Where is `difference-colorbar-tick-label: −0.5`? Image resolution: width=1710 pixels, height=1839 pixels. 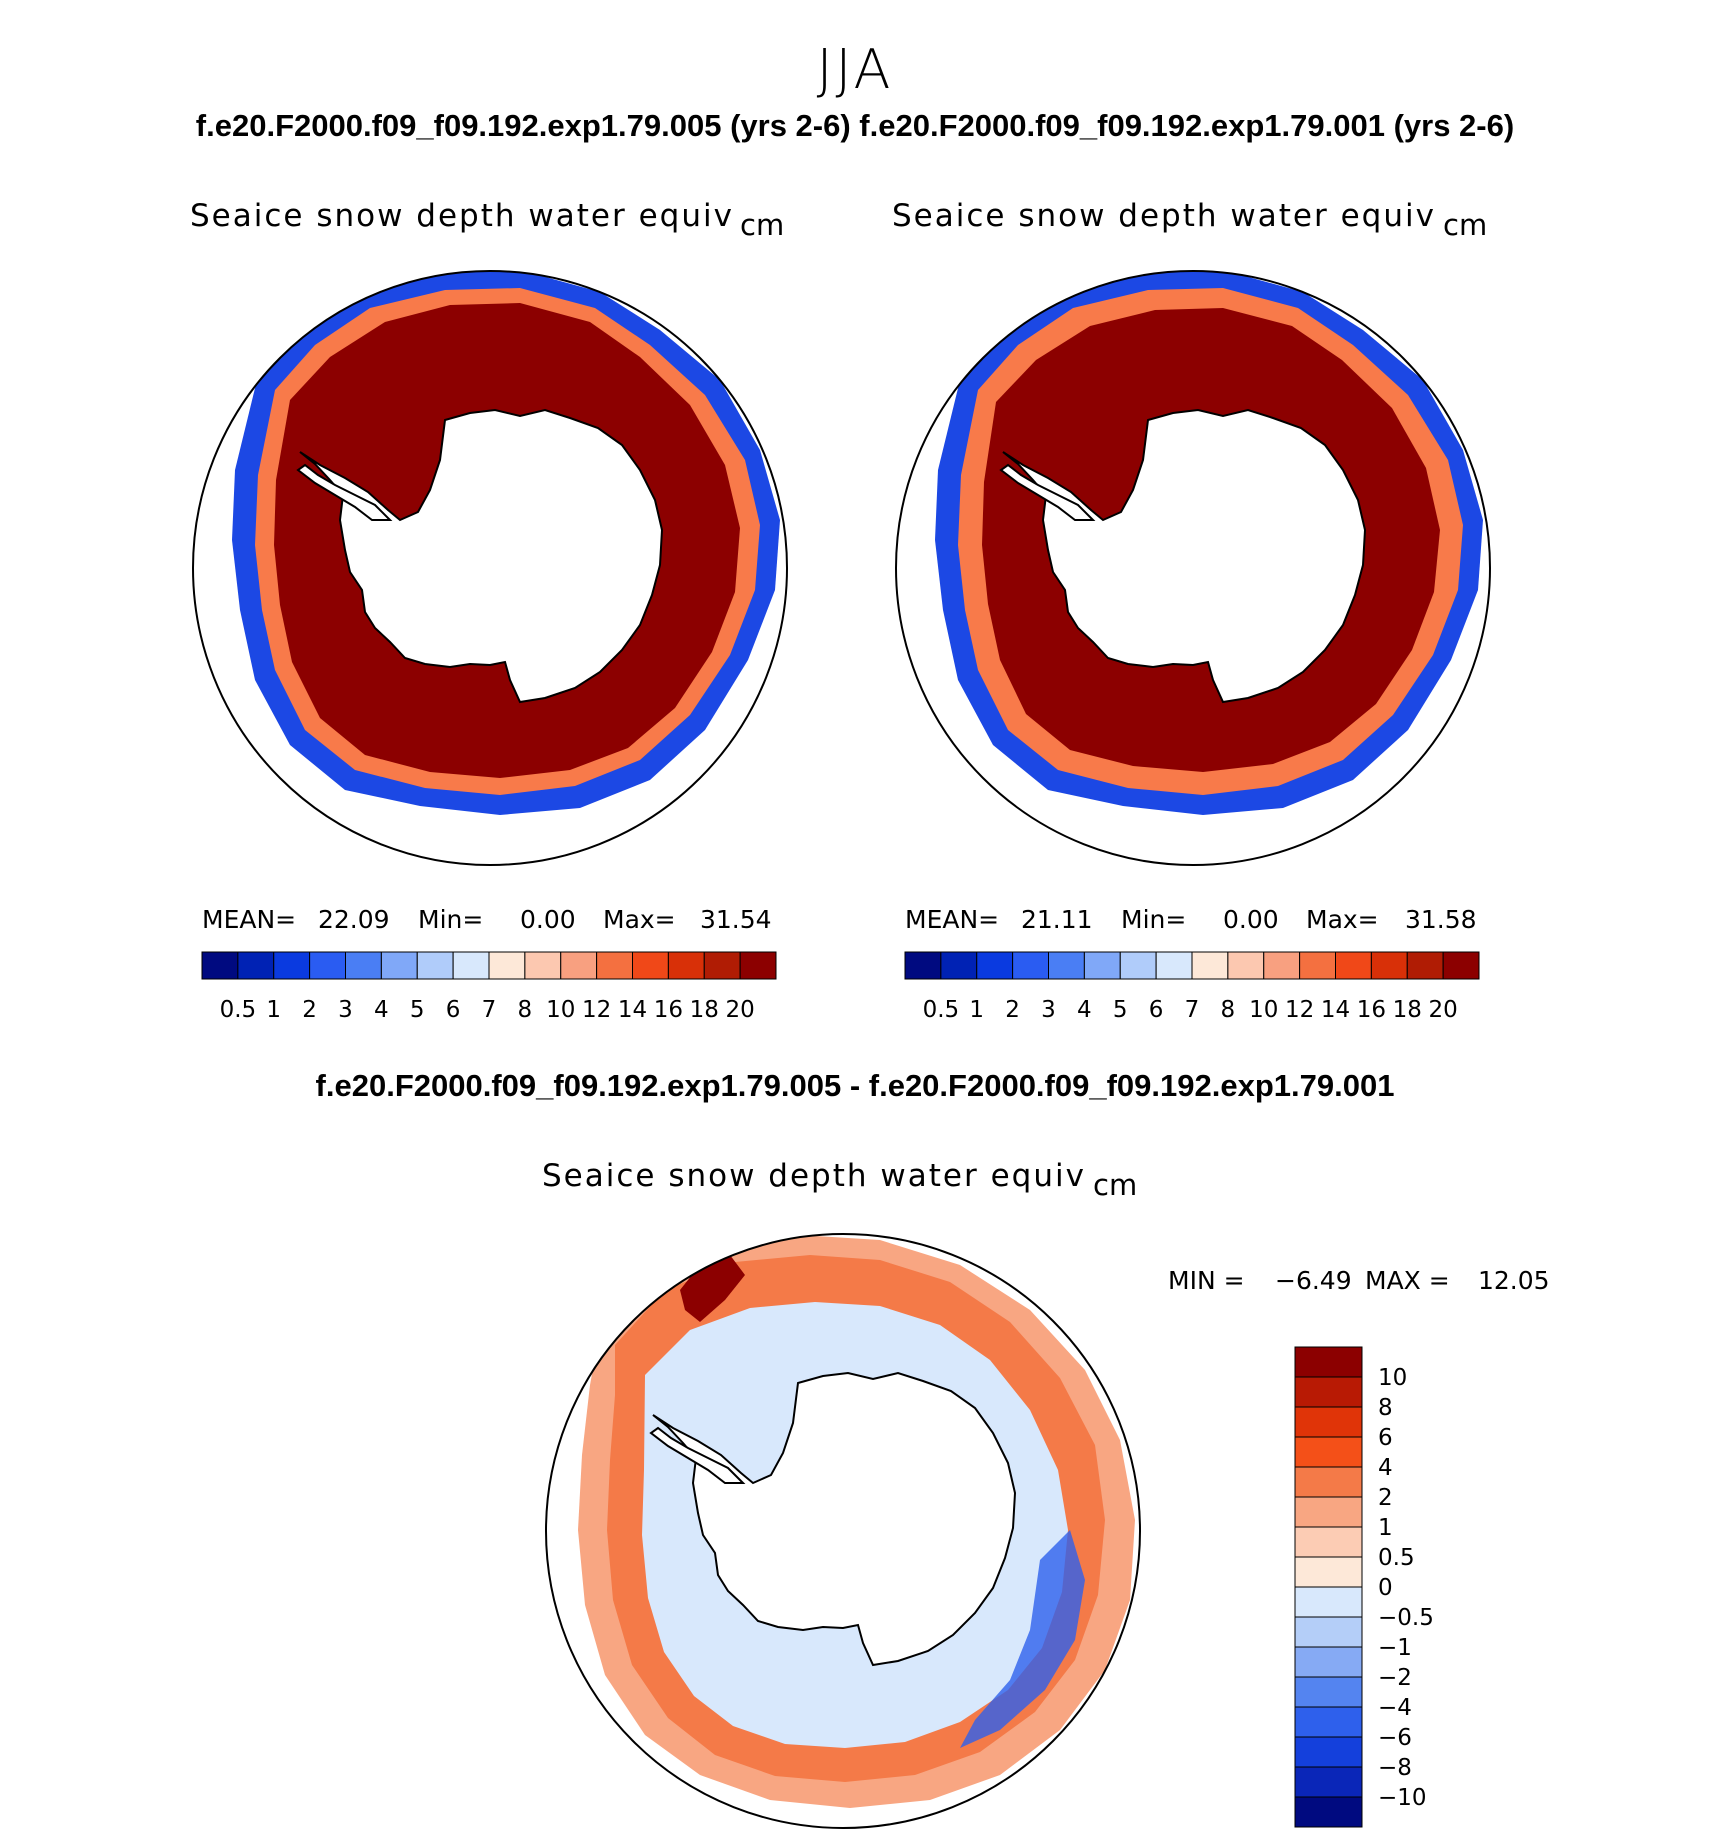 difference-colorbar-tick-label: −0.5 is located at coordinates (1406, 1618).